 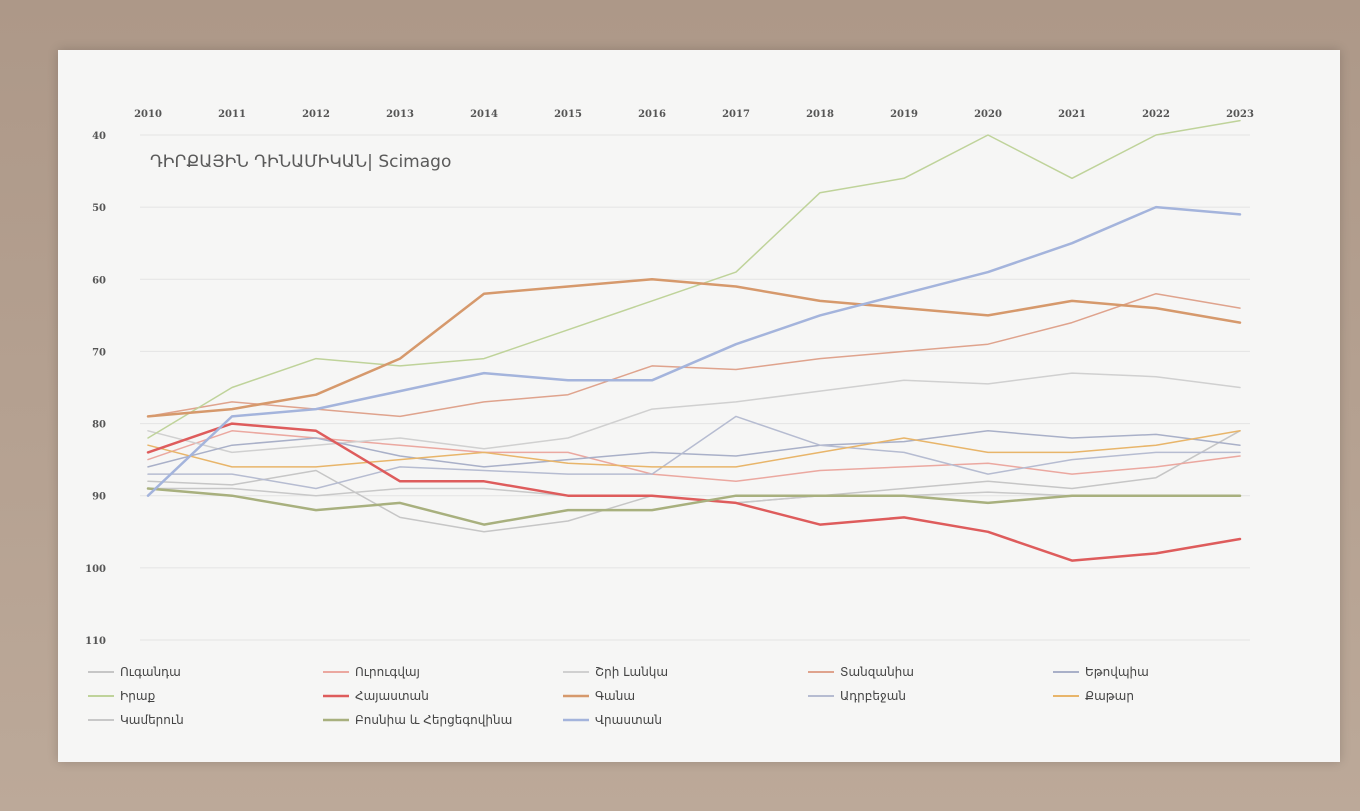 What do you see at coordinates (652, 114) in the screenshot?
I see `x-tick-label: 2016` at bounding box center [652, 114].